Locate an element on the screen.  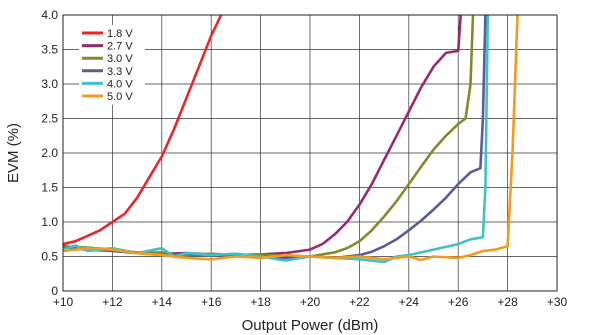
legend: 1.8 V2.7 V3.0 V3.3 V4.0 V5.0 V is located at coordinates (112, 65).